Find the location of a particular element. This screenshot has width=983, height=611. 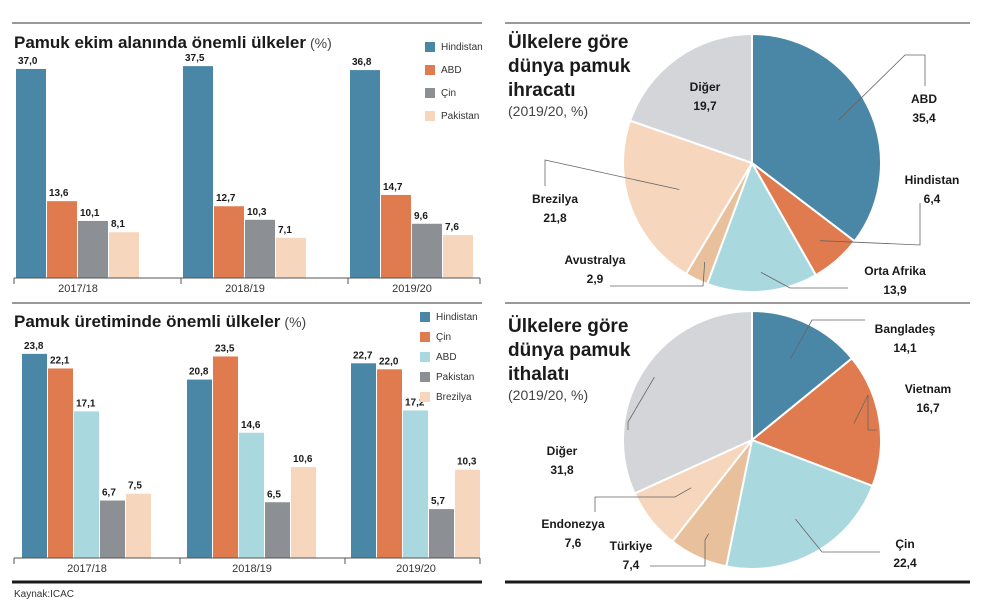

pie-slice-value: 7,4 is located at coordinates (631, 565).